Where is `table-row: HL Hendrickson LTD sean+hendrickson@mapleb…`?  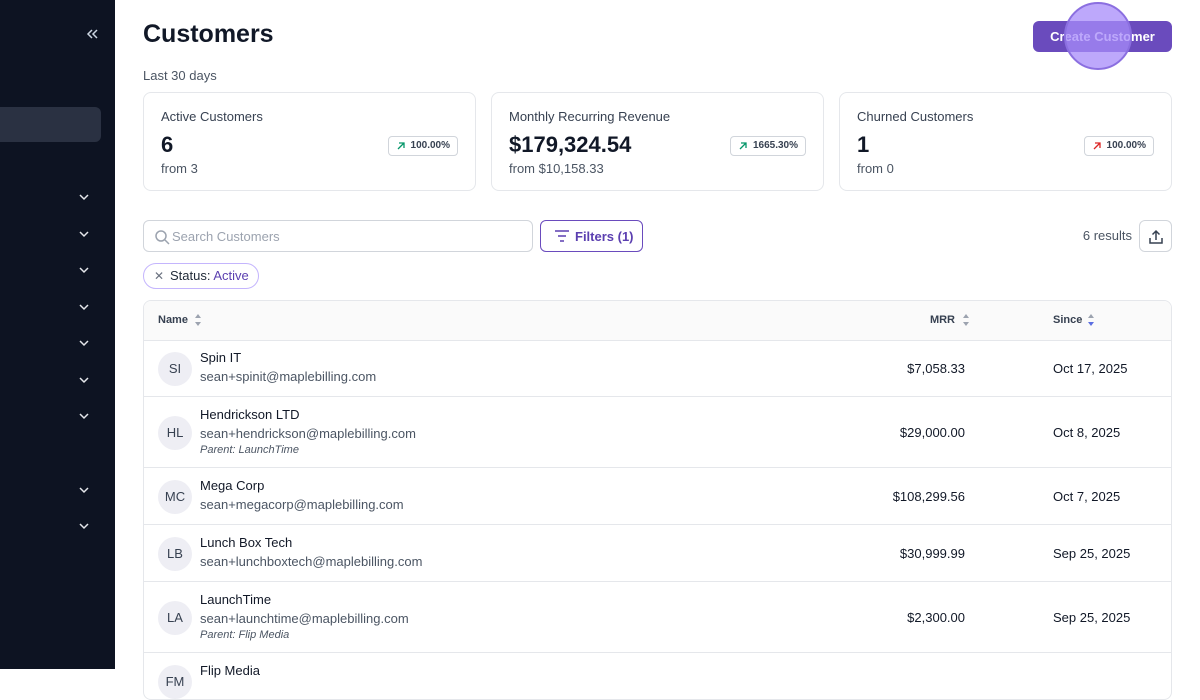
table-row: HL Hendrickson LTD sean+hendrickson@mapleb… is located at coordinates (657, 432).